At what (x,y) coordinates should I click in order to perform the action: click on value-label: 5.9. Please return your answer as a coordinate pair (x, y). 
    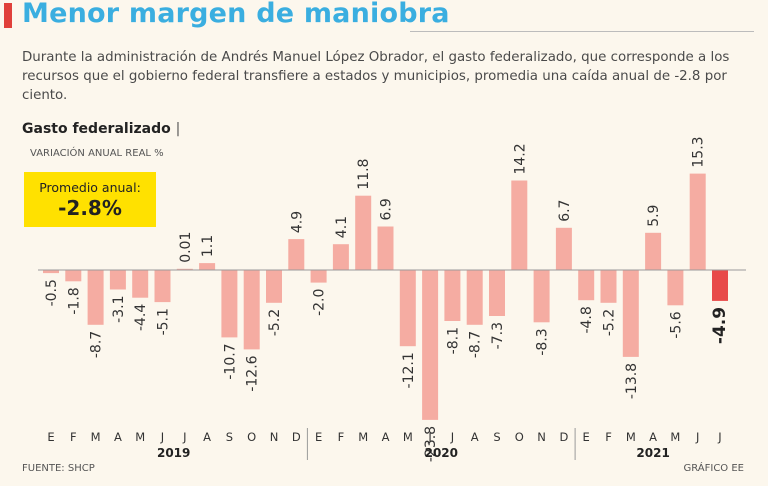
    Looking at the image, I should click on (654, 216).